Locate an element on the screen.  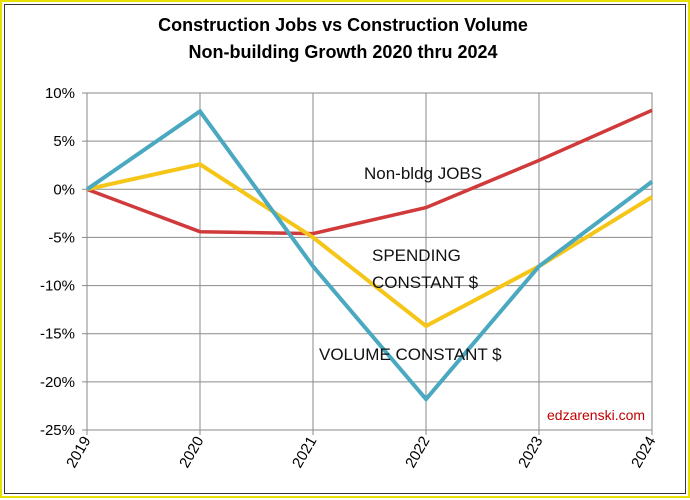
y-tick-label: -10% is located at coordinates (57, 286).